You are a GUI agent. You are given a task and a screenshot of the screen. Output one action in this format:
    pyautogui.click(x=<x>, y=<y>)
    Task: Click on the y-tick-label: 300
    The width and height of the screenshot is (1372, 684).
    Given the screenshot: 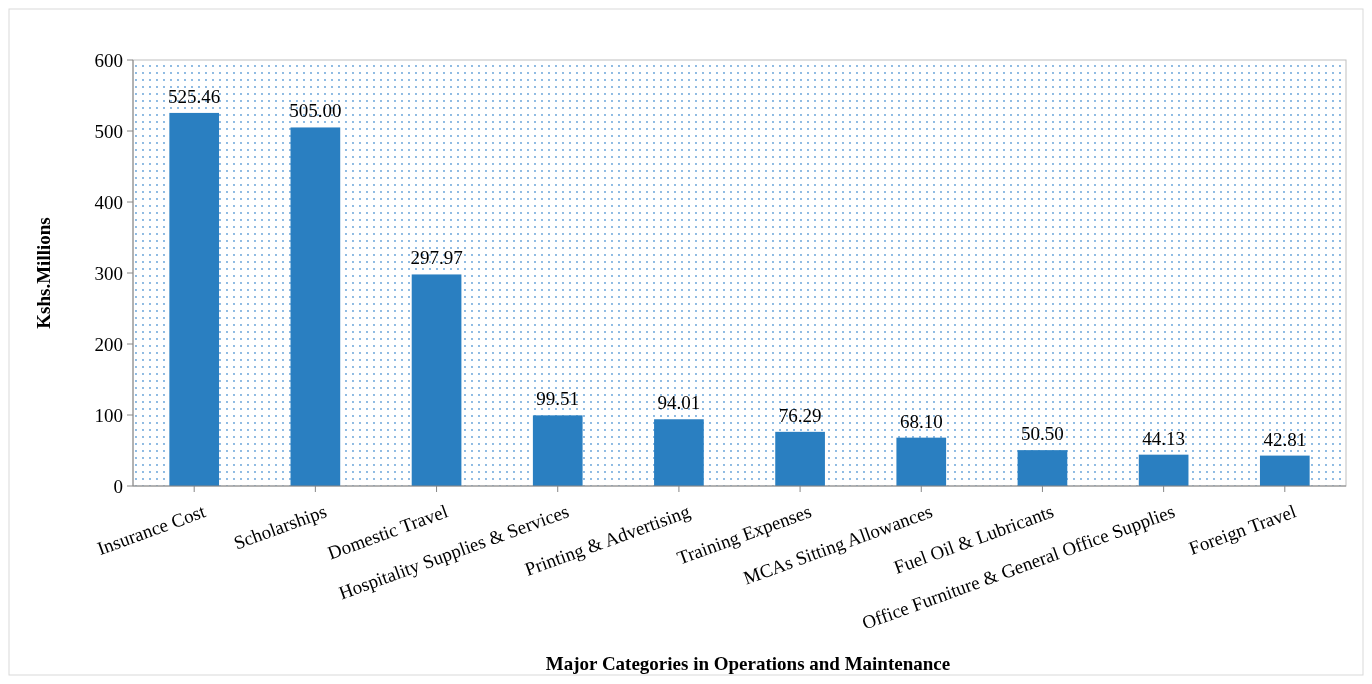 What is the action you would take?
    pyautogui.click(x=108, y=273)
    